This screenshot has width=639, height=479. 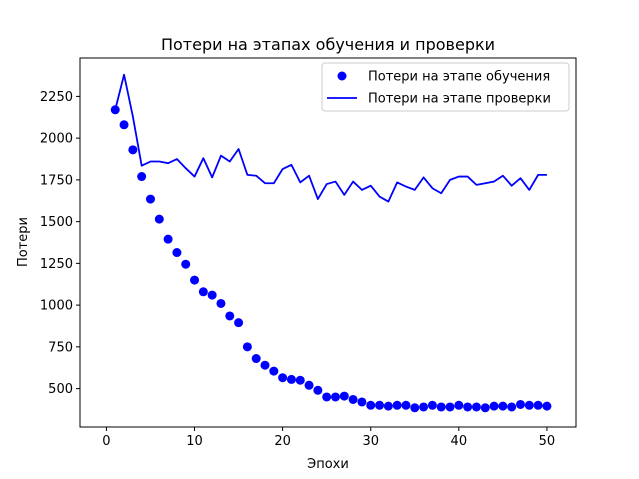 I want to click on legend-marker-training, so click(x=342, y=76).